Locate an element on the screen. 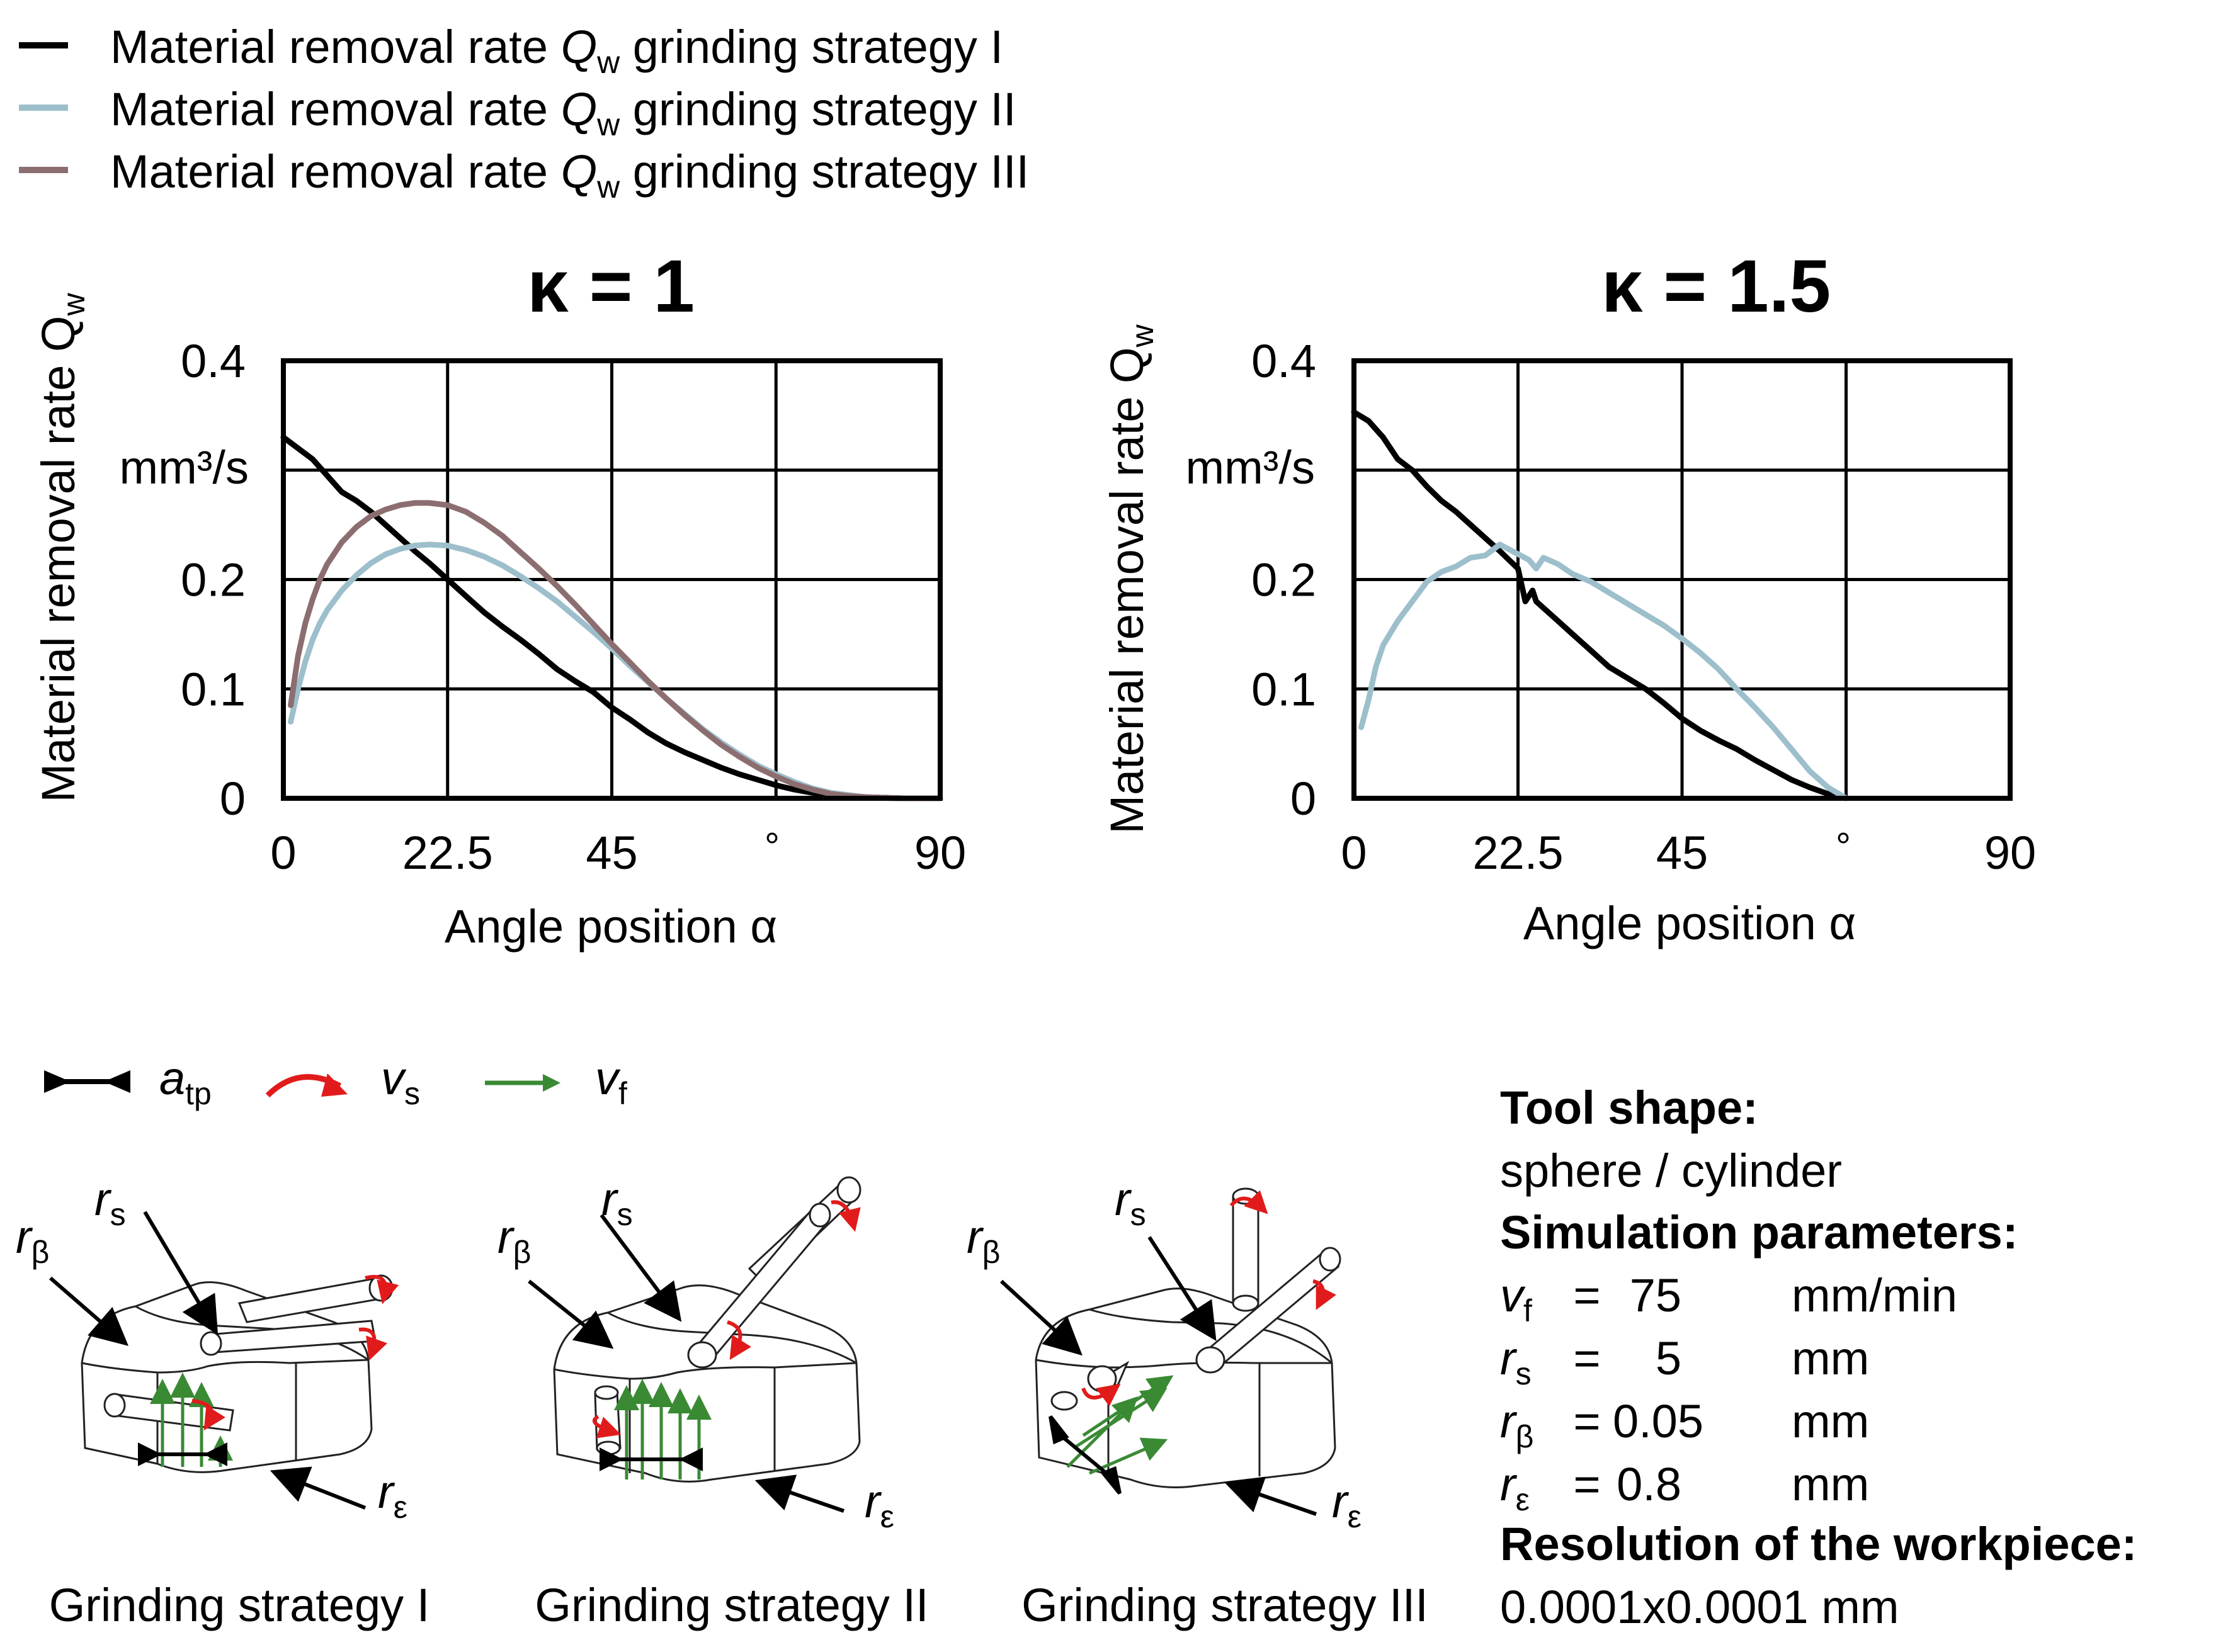 The image size is (2223, 1652). param-row: vf = 75 mm/min is located at coordinates (1729, 1298).